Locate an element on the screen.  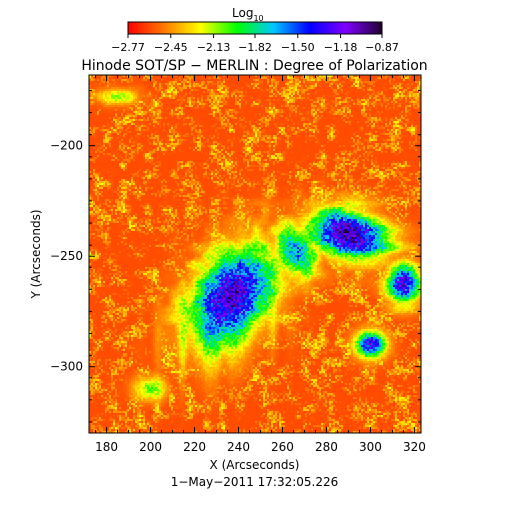
x-tick-label: 240 is located at coordinates (238, 447).